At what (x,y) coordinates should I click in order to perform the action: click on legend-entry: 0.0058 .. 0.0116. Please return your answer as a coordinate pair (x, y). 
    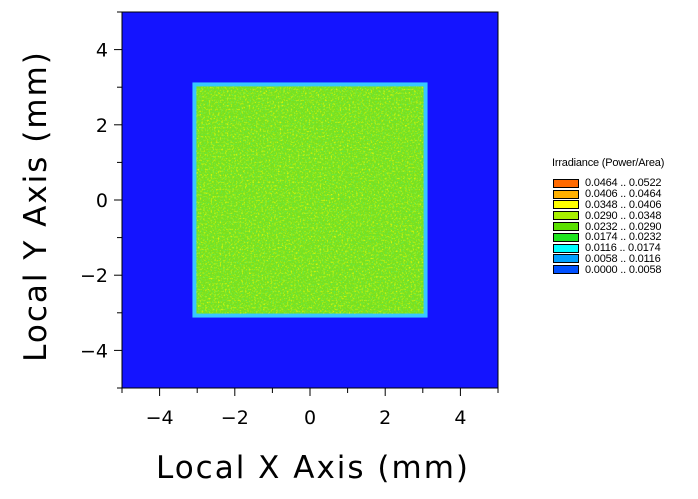
    Looking at the image, I should click on (608, 258).